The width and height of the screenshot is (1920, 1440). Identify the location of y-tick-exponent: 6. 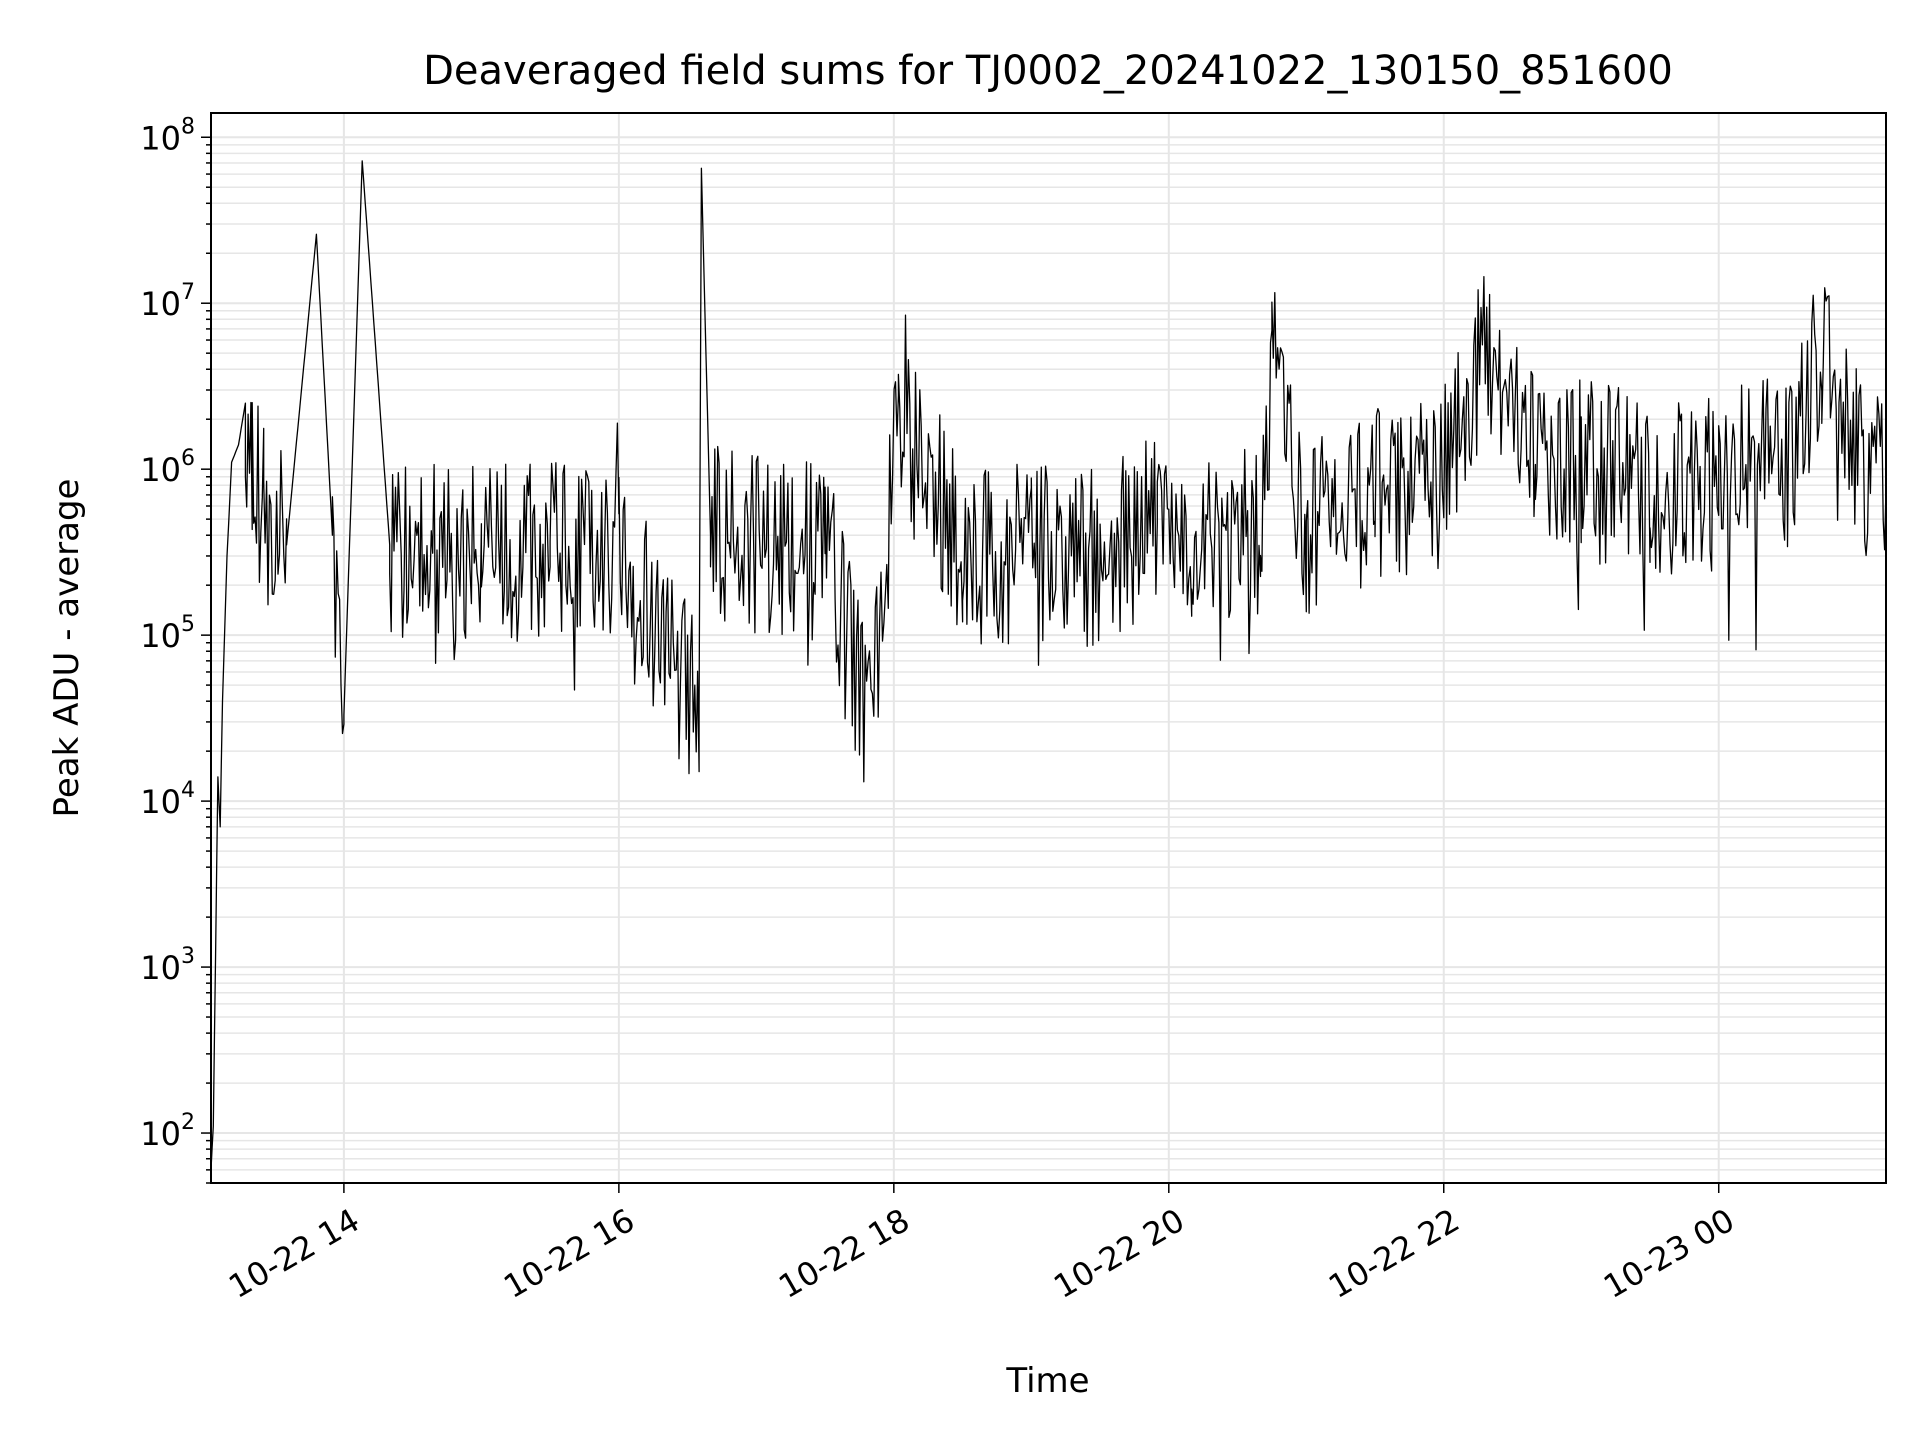
(188, 458).